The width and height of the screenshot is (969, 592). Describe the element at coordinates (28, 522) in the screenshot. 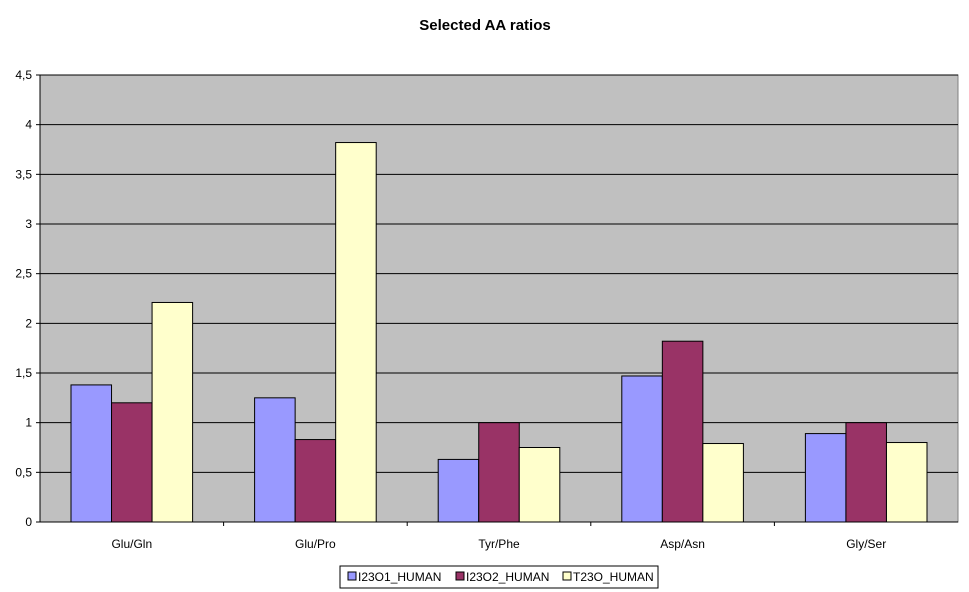

I see `y-tick-label: 0` at that location.